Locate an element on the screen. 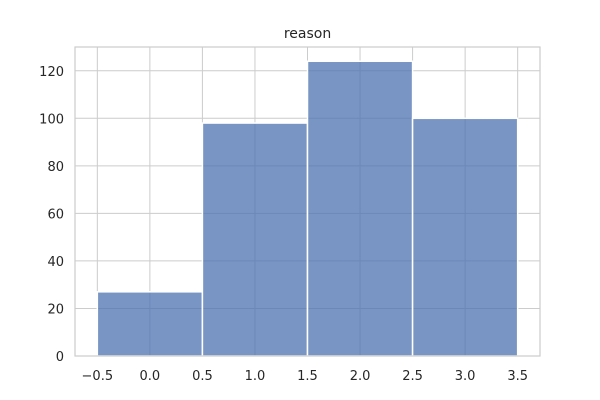  x-tick-label: 2.5 is located at coordinates (412, 376).